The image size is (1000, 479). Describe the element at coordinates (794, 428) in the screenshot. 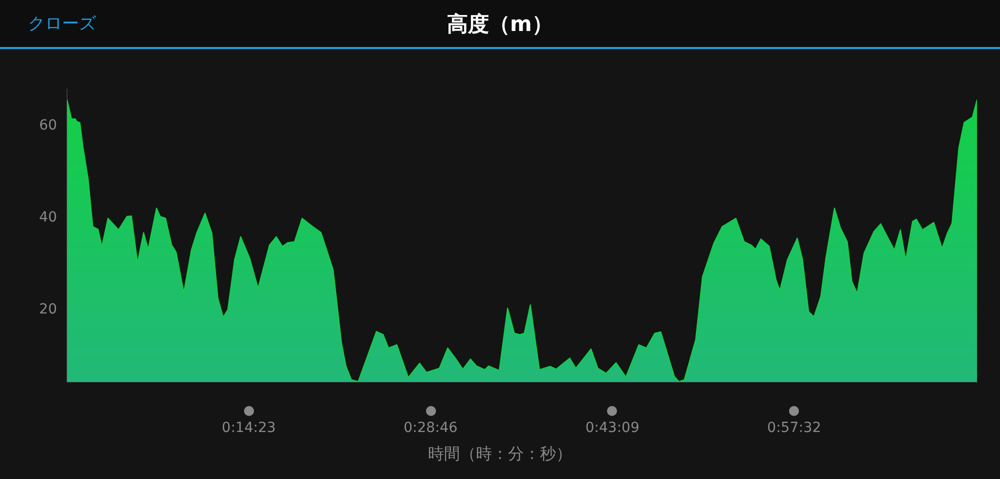

I see `x-tick-label: 0:57:32` at that location.